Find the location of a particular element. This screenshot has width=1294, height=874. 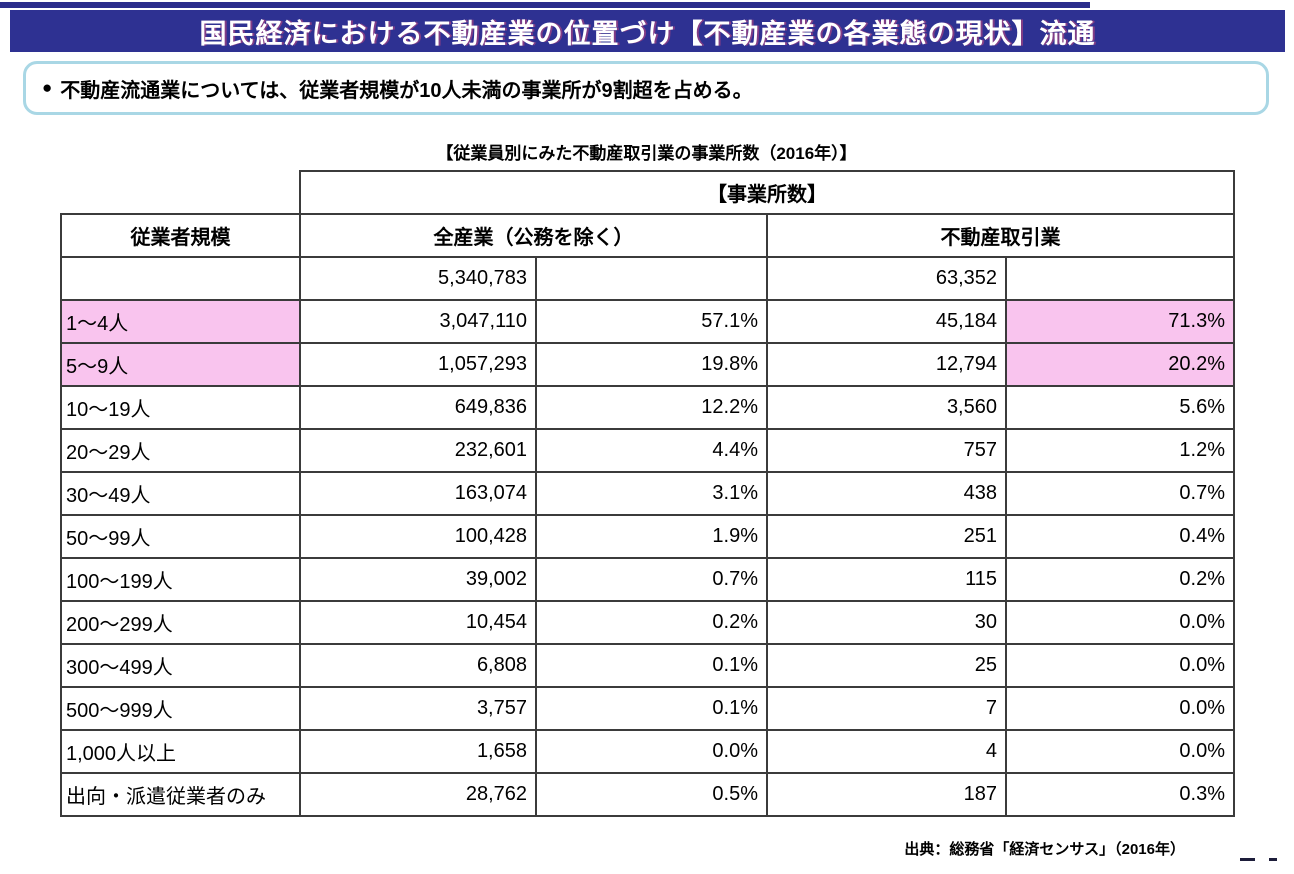

row-label-cell: 100～199人 is located at coordinates (180, 579).